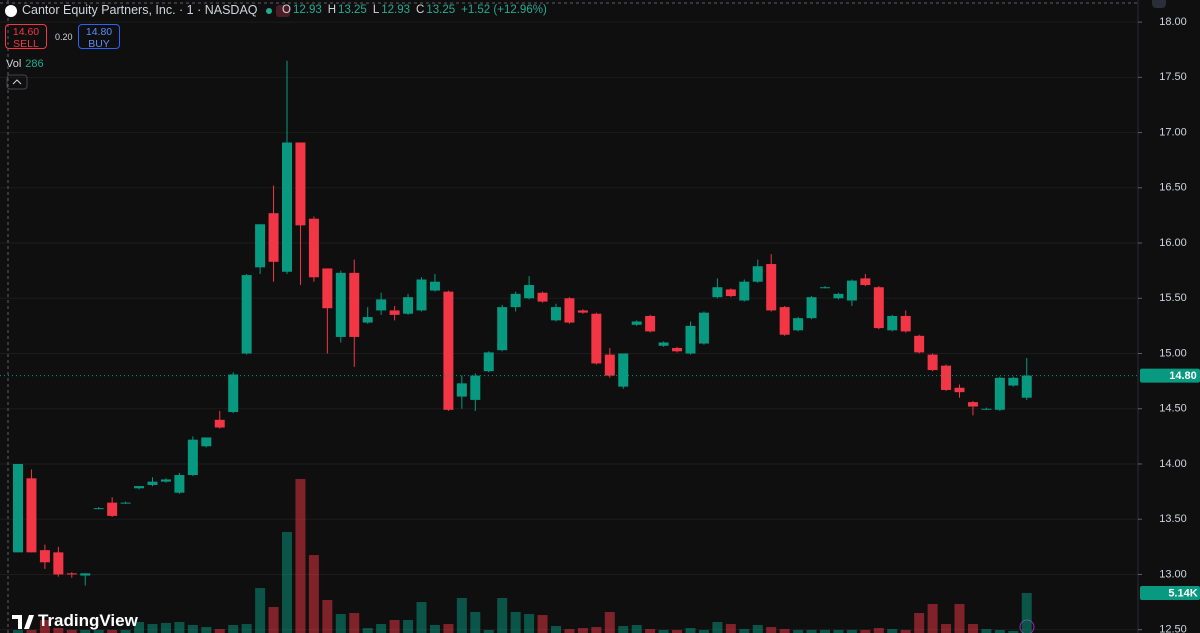 The width and height of the screenshot is (1200, 633). I want to click on ohlc-change: +1.52 (+12.96%), so click(504, 10).